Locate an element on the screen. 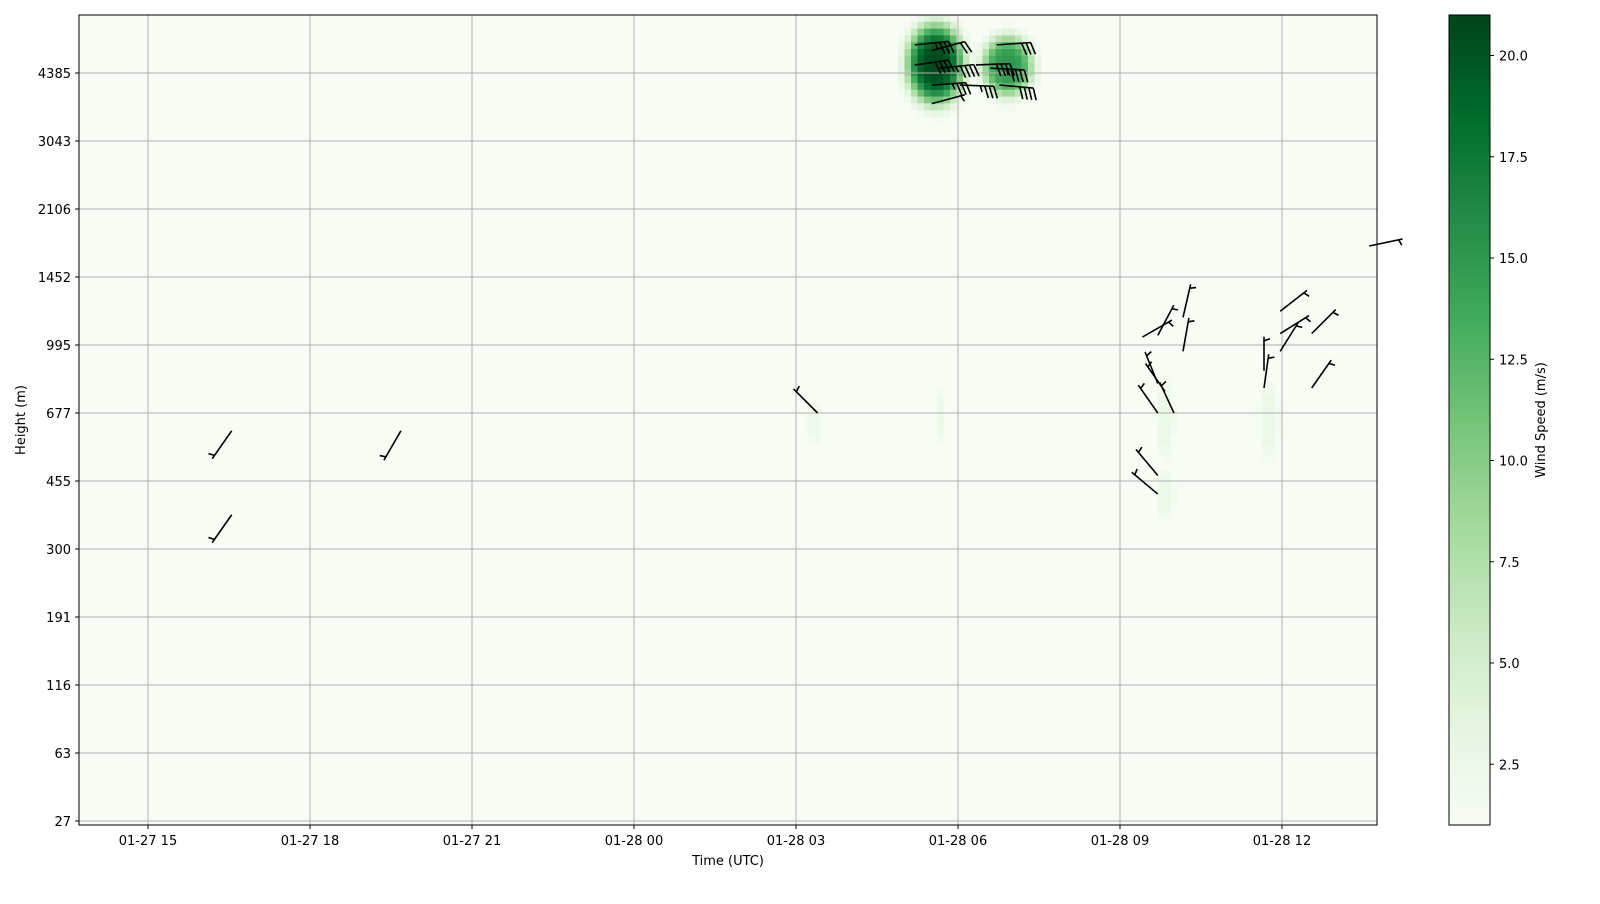  y-tick-label: 27 is located at coordinates (62, 822).